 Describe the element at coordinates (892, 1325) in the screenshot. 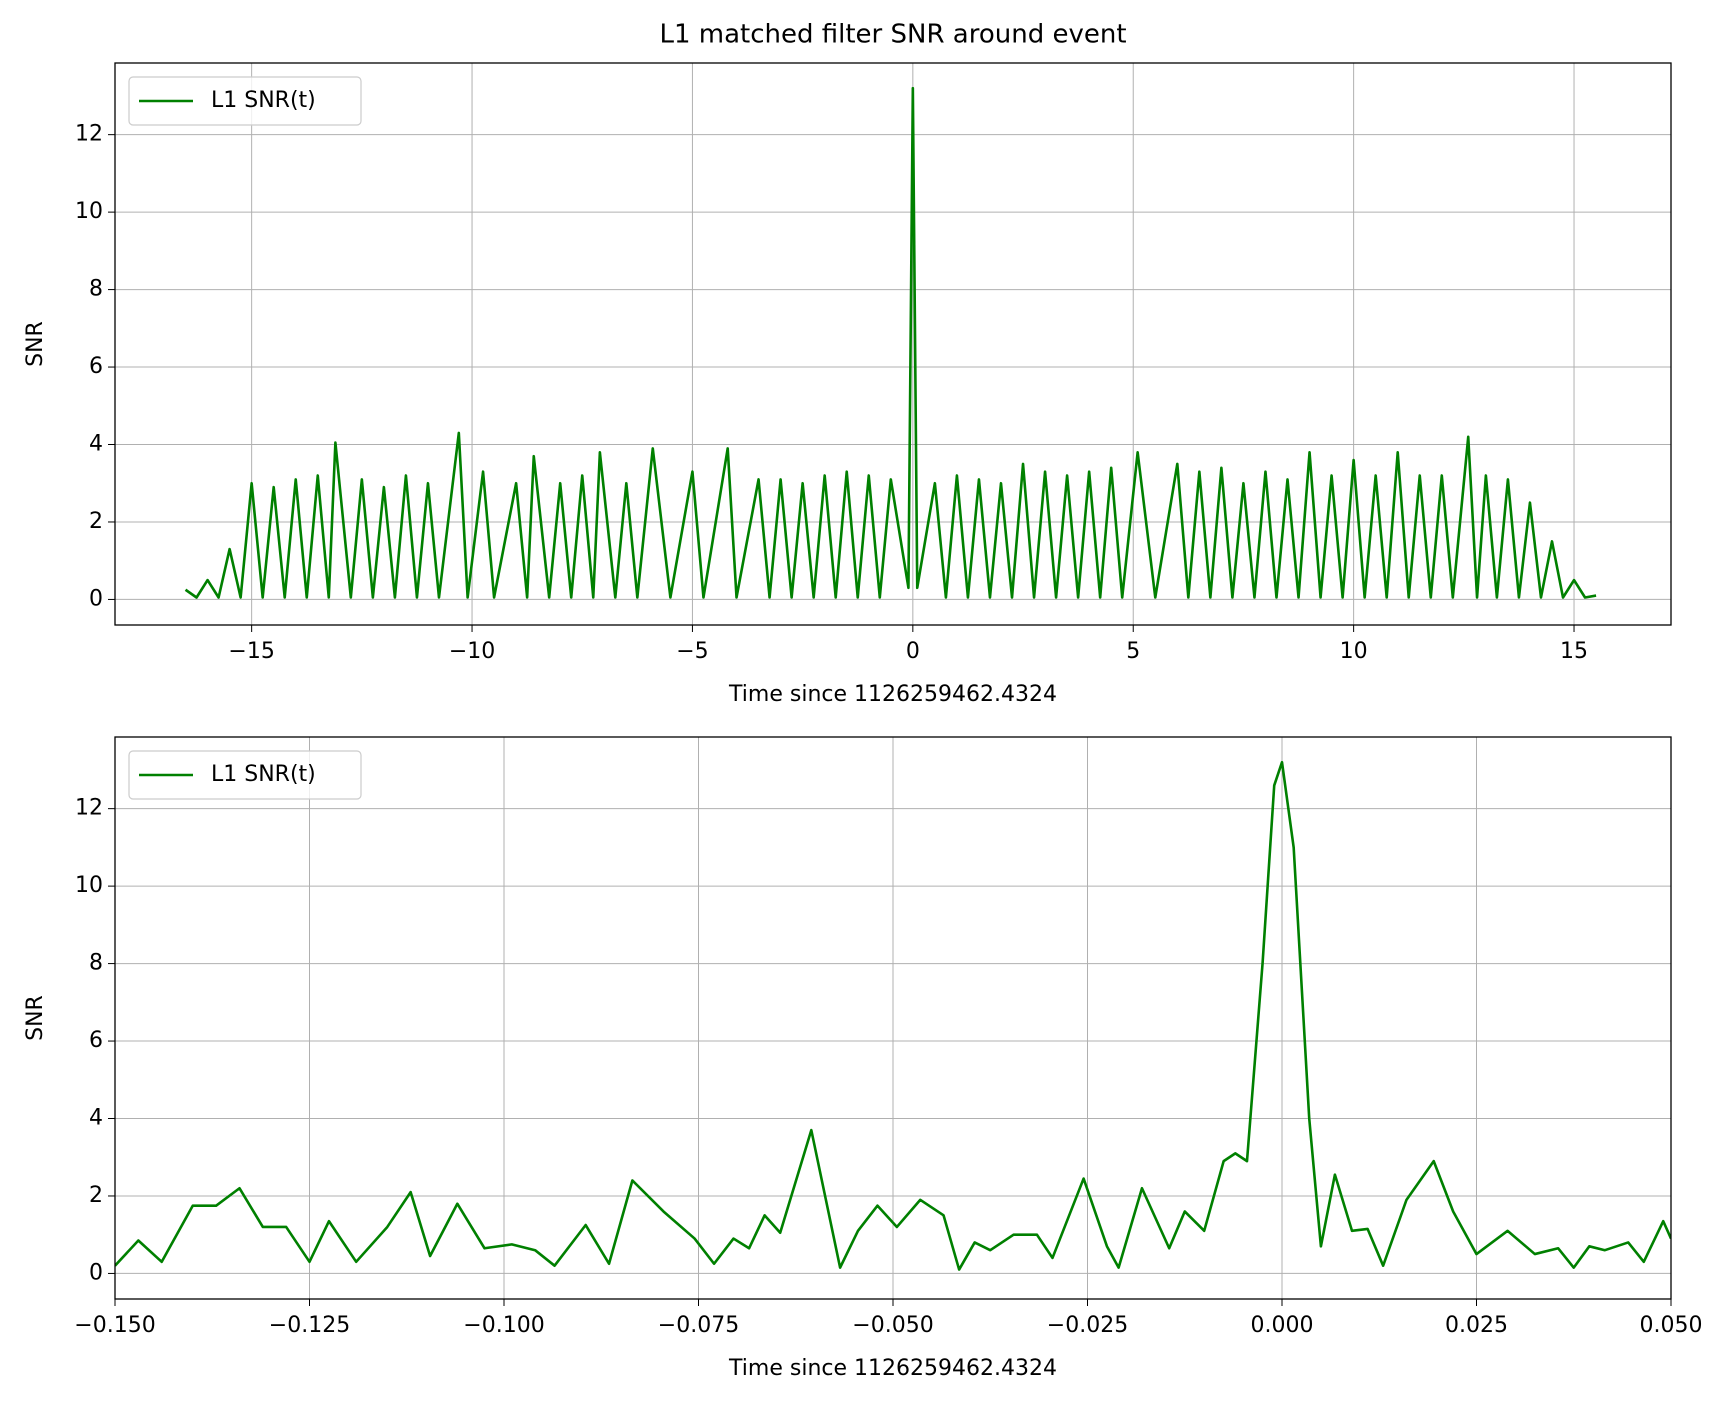

I see `x-tick-label: −0.050` at that location.